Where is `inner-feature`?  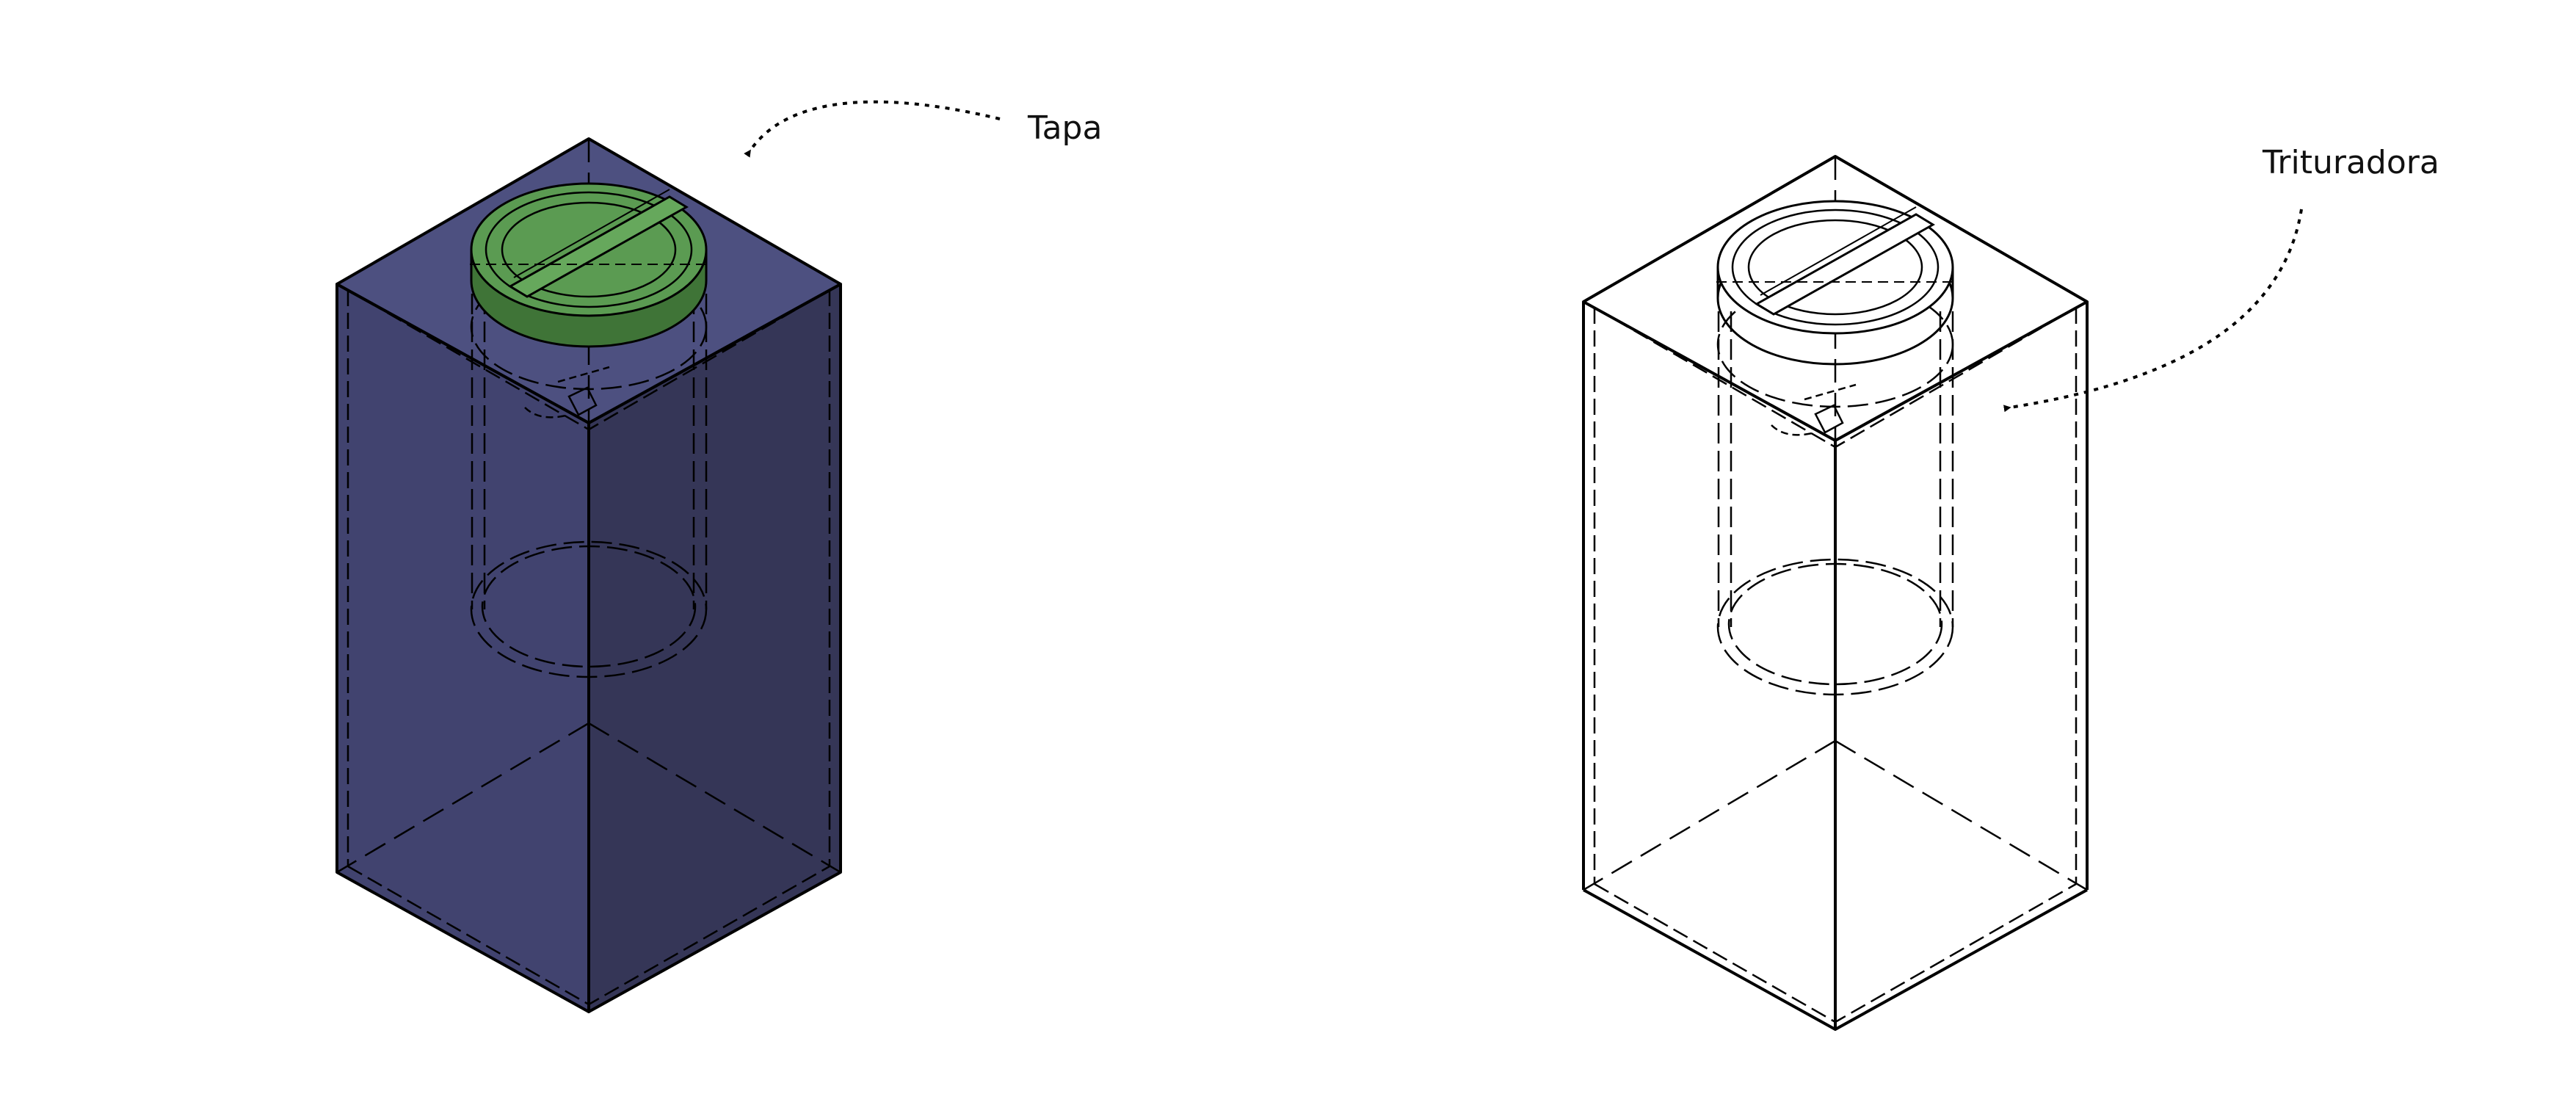 inner-feature is located at coordinates (567, 392).